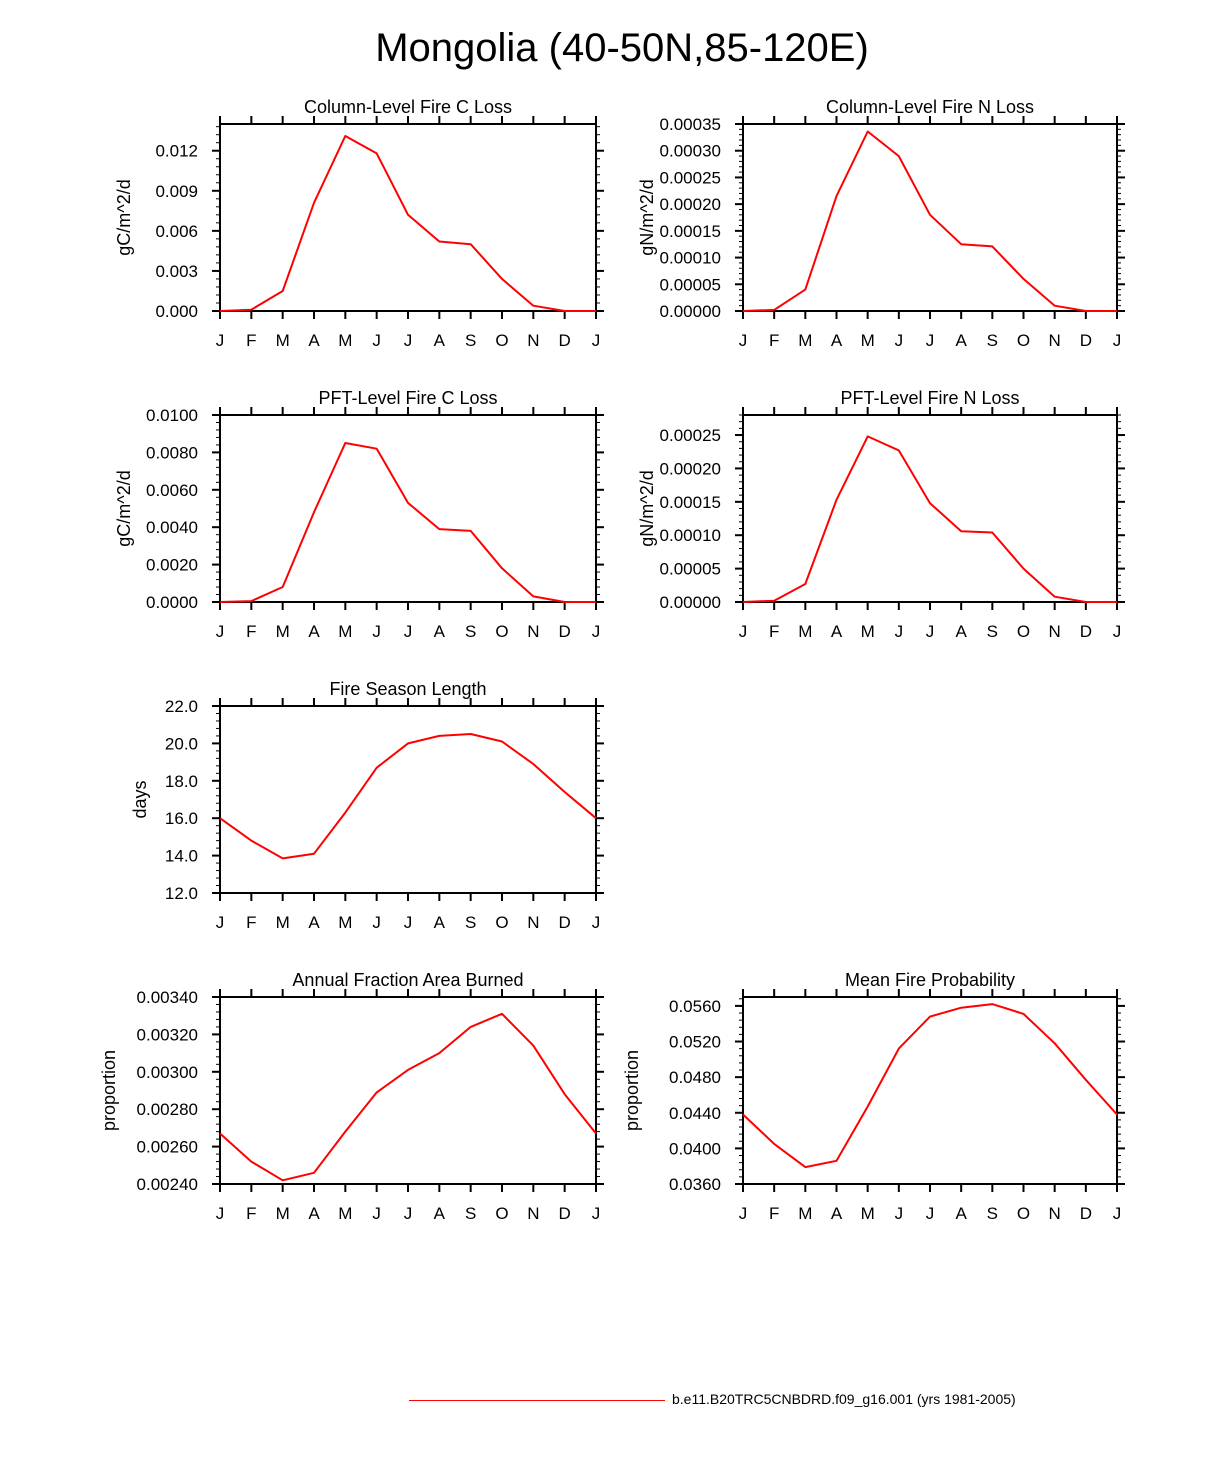 This screenshot has height=1474, width=1224. What do you see at coordinates (176, 151) in the screenshot?
I see `y-tick-label: 0.012` at bounding box center [176, 151].